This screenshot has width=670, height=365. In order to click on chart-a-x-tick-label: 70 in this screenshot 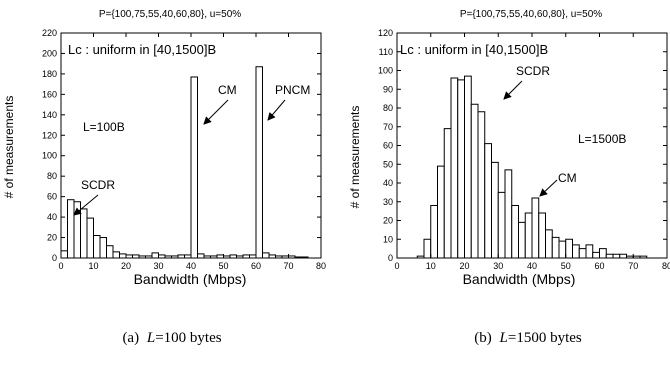, I will do `click(288, 266)`.